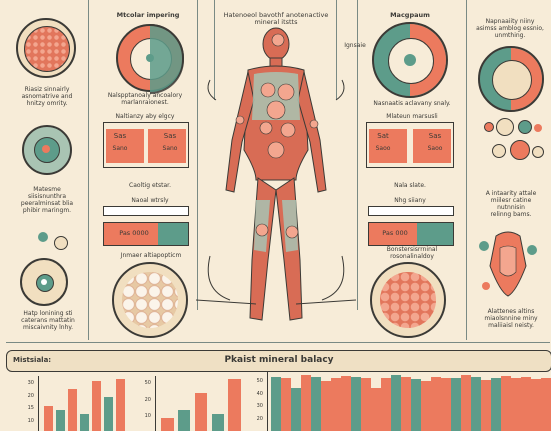 This screenshot has height=431, width=551. What do you see at coordinates (145, 116) in the screenshot?
I see `mid-left-caption-2: Naltianzy aby elgcy` at bounding box center [145, 116].